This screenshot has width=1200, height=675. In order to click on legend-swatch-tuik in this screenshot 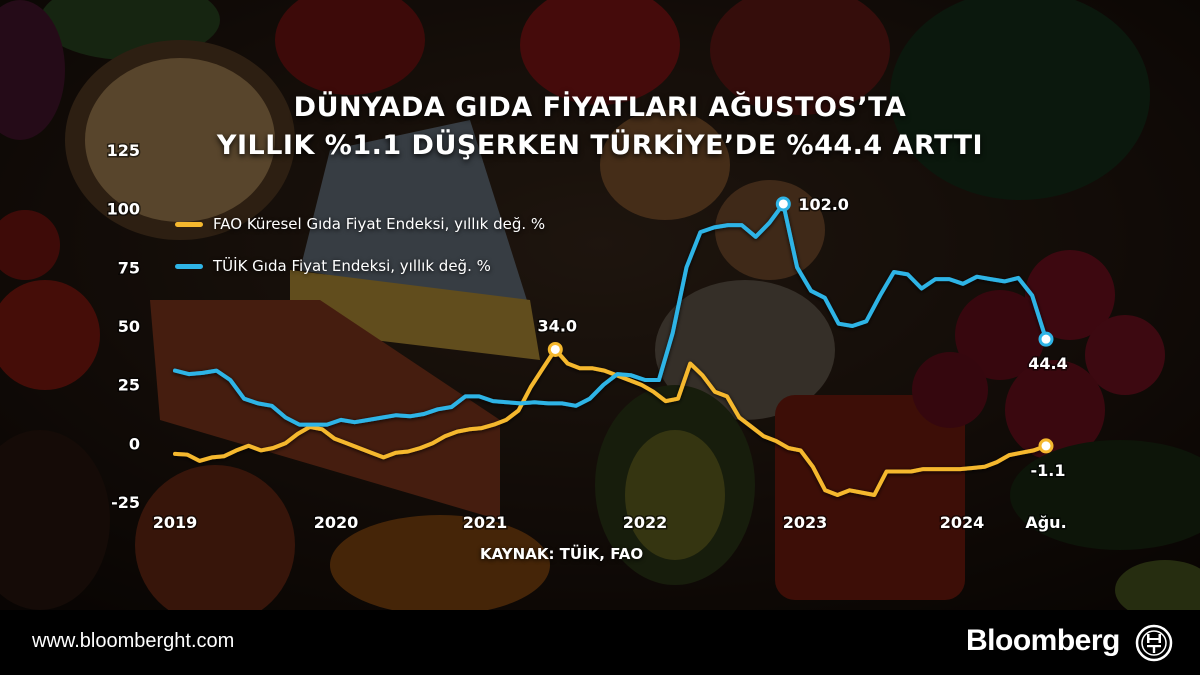, I will do `click(189, 266)`.